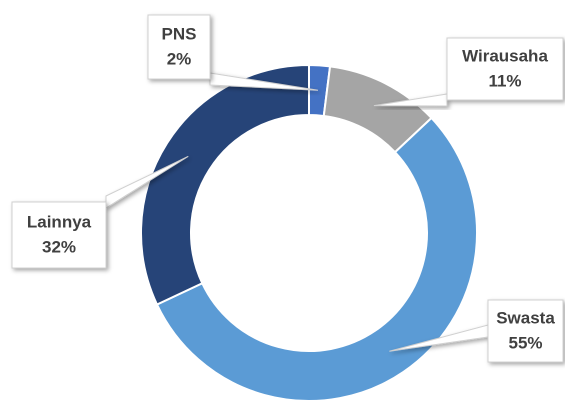  Describe the element at coordinates (525, 342) in the screenshot. I see `value-label: 55%` at that location.